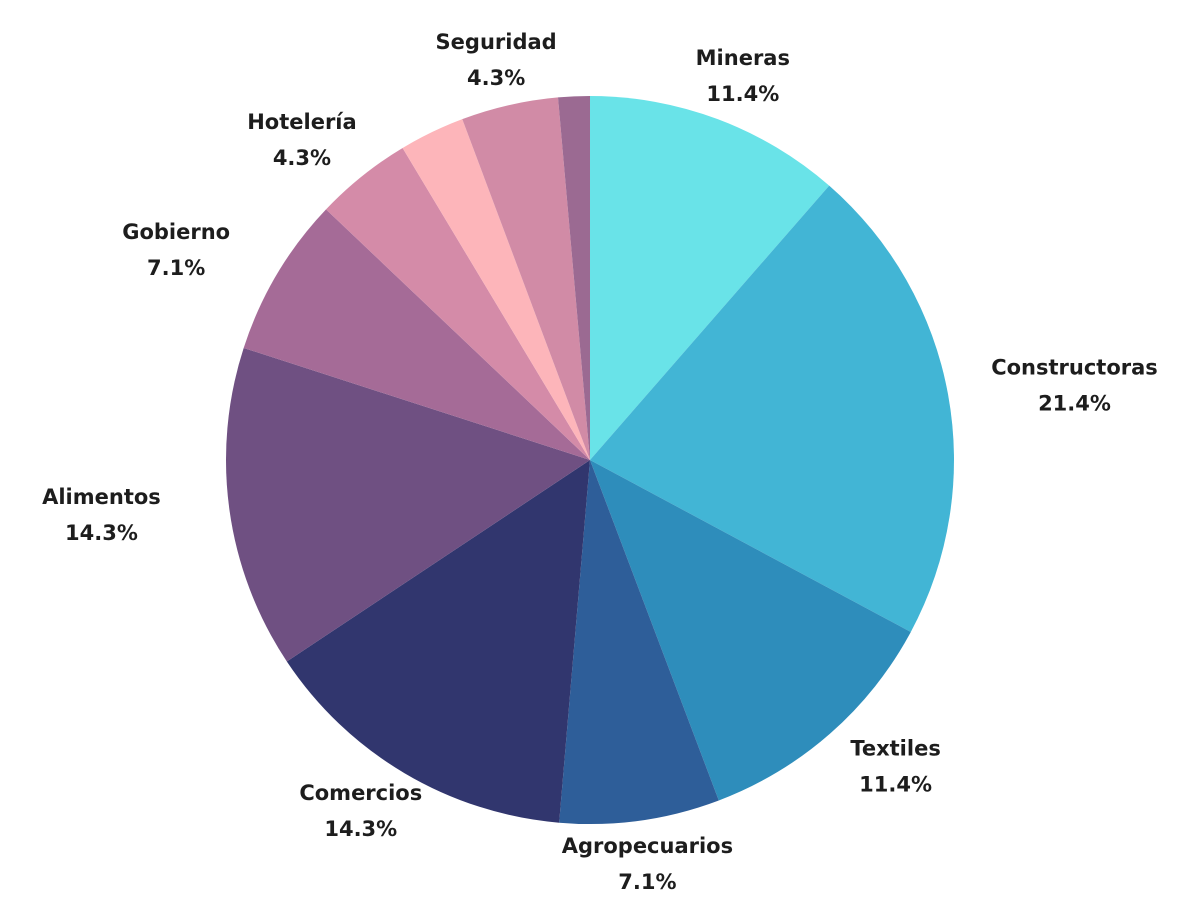 This screenshot has height=915, width=1192. What do you see at coordinates (496, 42) in the screenshot?
I see `slice-label: Seguridad` at bounding box center [496, 42].